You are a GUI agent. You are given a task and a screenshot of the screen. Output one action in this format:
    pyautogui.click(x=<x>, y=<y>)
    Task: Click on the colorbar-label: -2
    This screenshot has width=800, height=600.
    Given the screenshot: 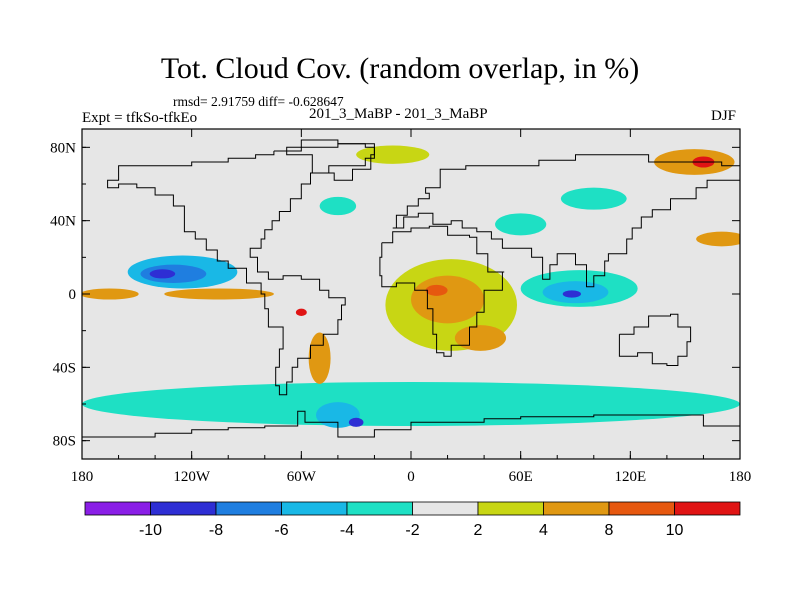 What is the action you would take?
    pyautogui.click(x=412, y=530)
    